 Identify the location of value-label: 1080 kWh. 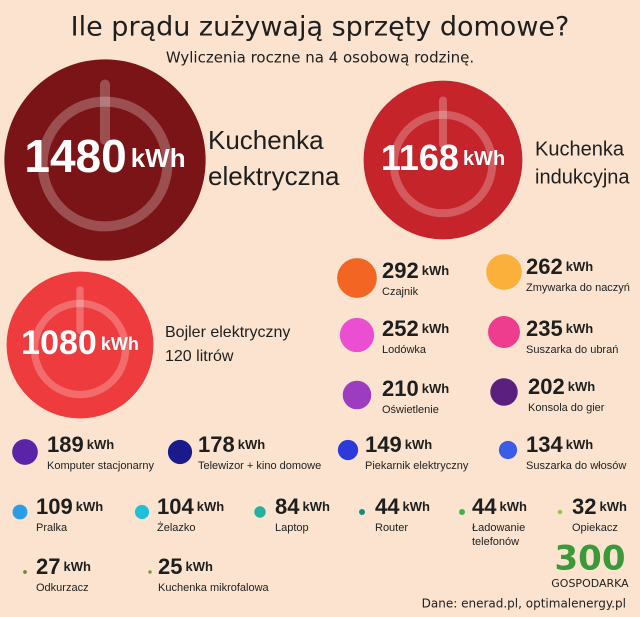
(80, 343).